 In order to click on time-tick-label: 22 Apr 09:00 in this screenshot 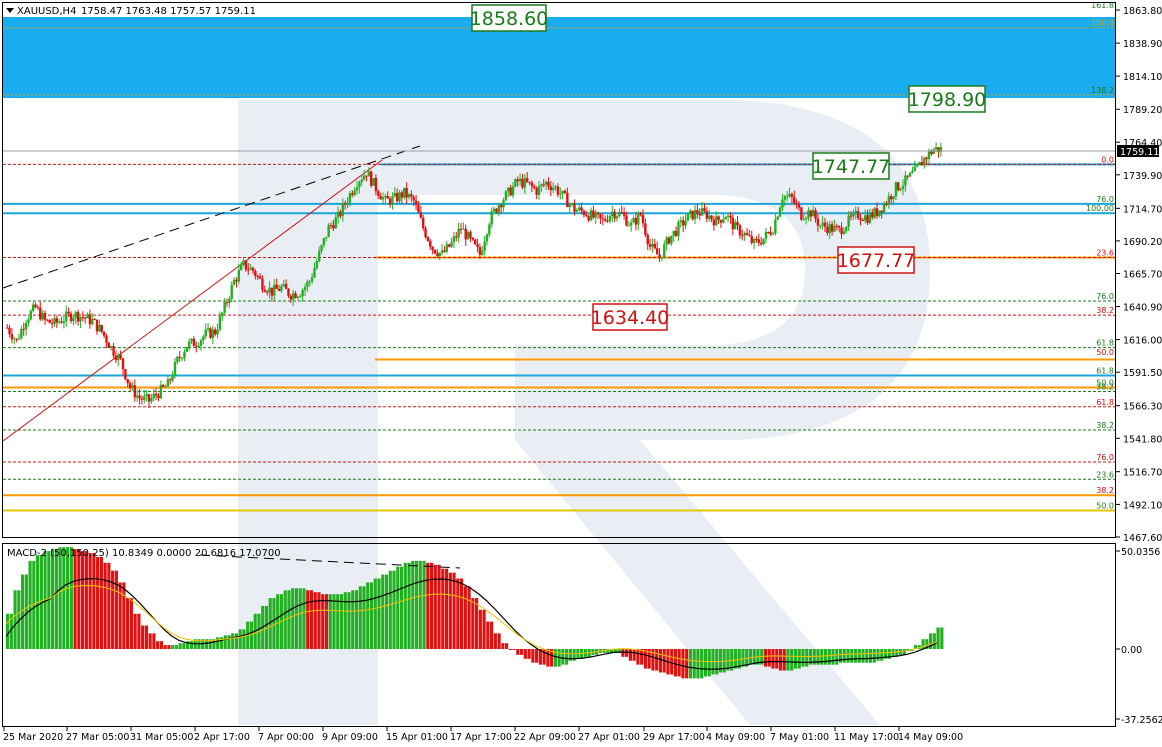, I will do `click(545, 737)`.